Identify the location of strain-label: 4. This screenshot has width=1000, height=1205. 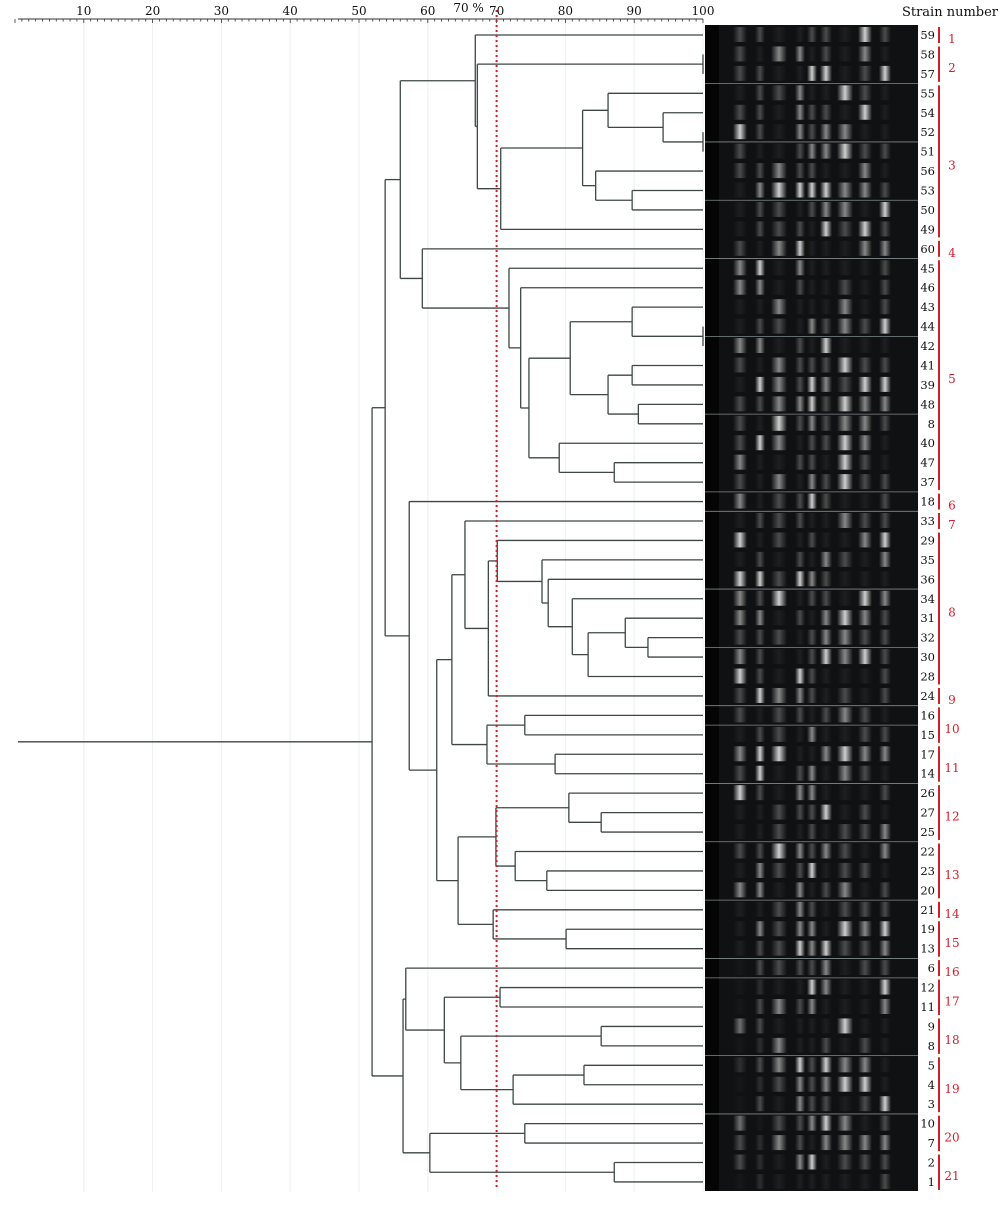
(931, 1085).